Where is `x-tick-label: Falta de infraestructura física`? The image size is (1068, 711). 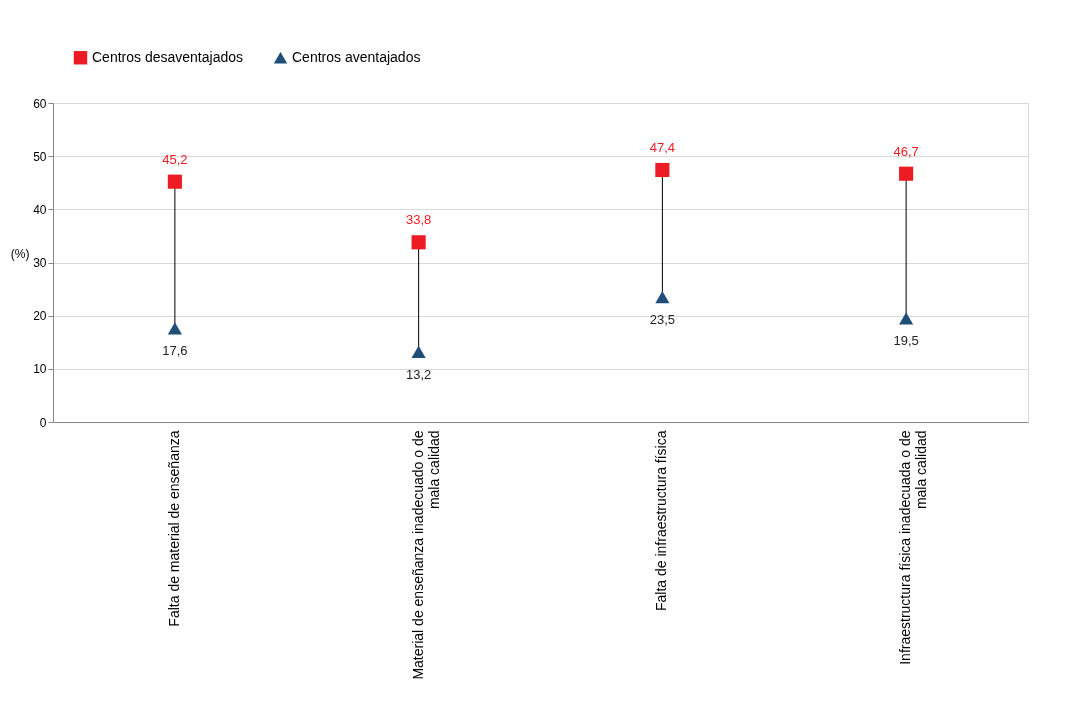
x-tick-label: Falta de infraestructura física is located at coordinates (661, 521).